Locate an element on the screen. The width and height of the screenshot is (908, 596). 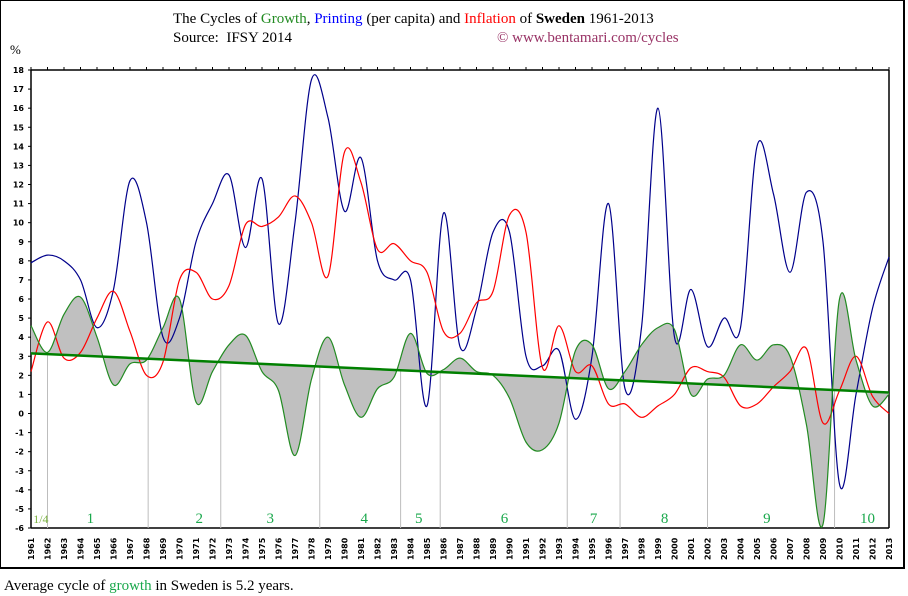
x-tick-label: 1962 is located at coordinates (48, 549).